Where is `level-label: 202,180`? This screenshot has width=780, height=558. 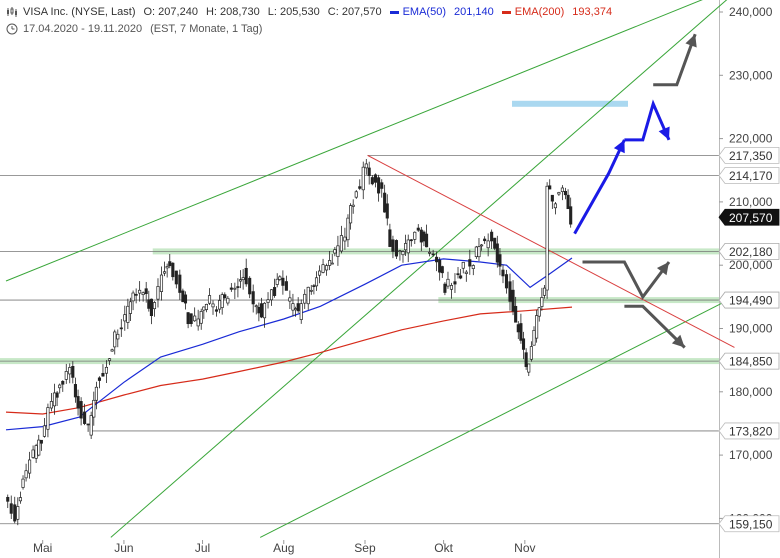 level-label: 202,180 is located at coordinates (751, 252).